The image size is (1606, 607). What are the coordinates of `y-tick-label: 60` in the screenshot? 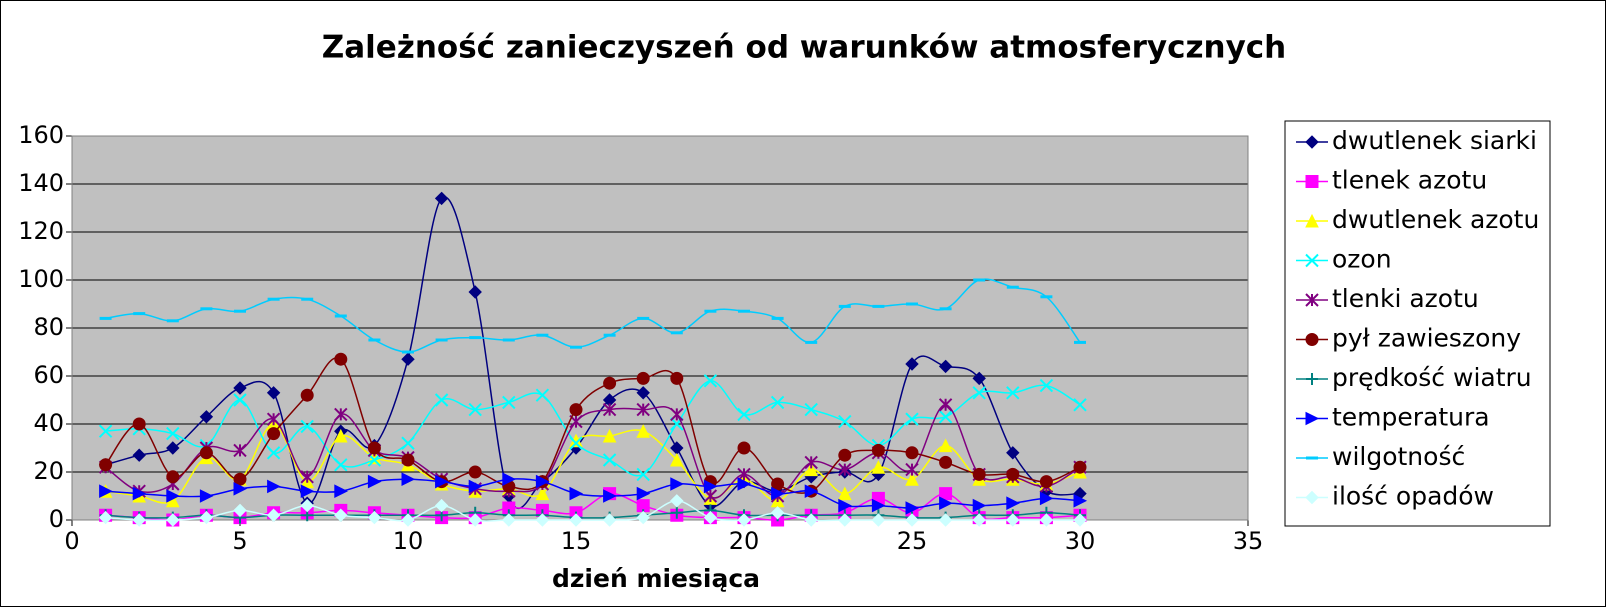 It's located at (48, 375).